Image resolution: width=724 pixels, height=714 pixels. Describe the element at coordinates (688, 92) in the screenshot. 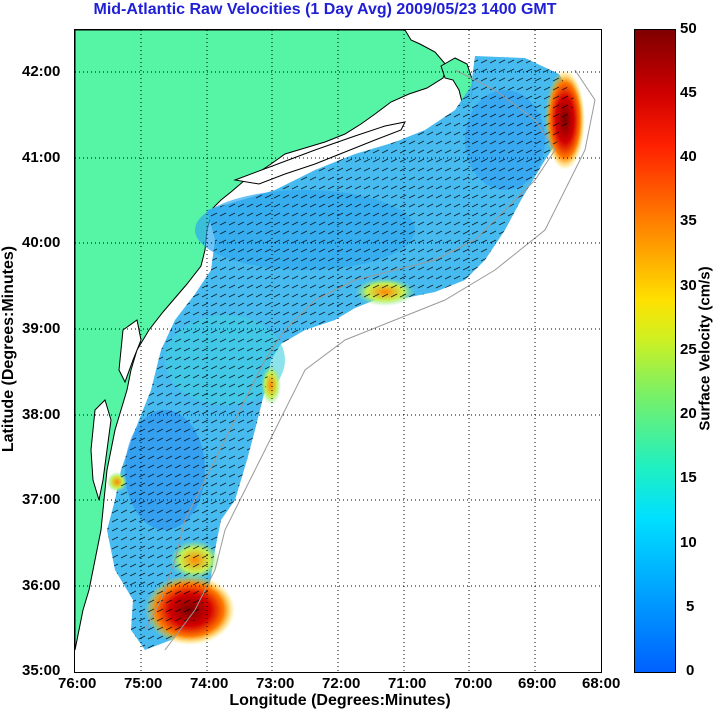

I see `colorbar-tick: 45` at that location.